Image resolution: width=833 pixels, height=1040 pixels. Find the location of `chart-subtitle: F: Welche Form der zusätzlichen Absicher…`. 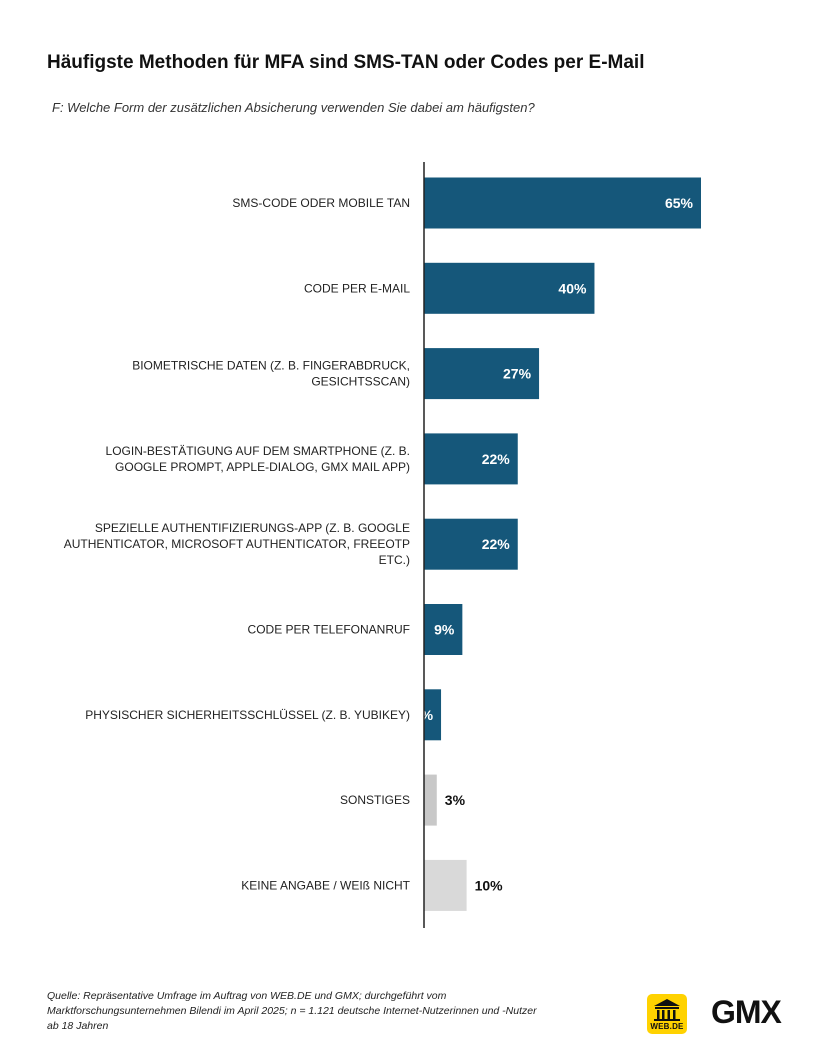

chart-subtitle: F: Welche Form der zusätzlichen Absicher… is located at coordinates (293, 107).